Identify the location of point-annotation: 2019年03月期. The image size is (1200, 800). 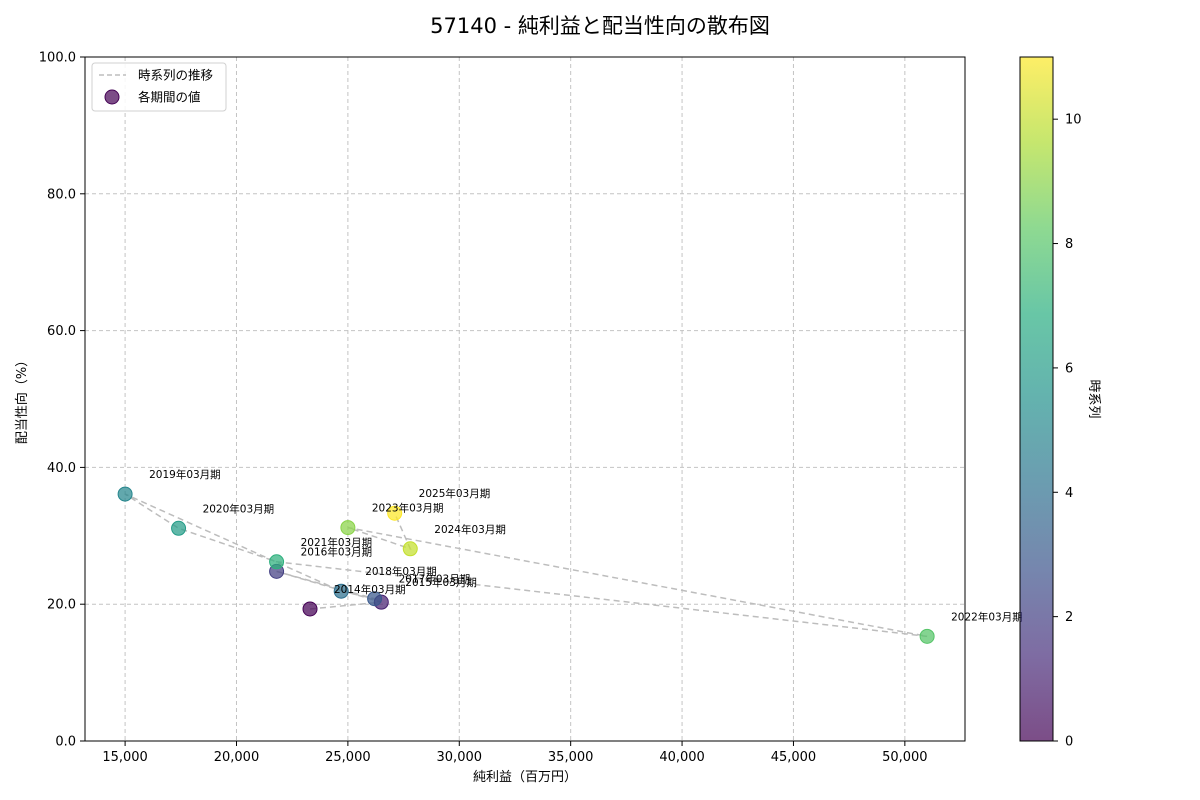
(185, 474).